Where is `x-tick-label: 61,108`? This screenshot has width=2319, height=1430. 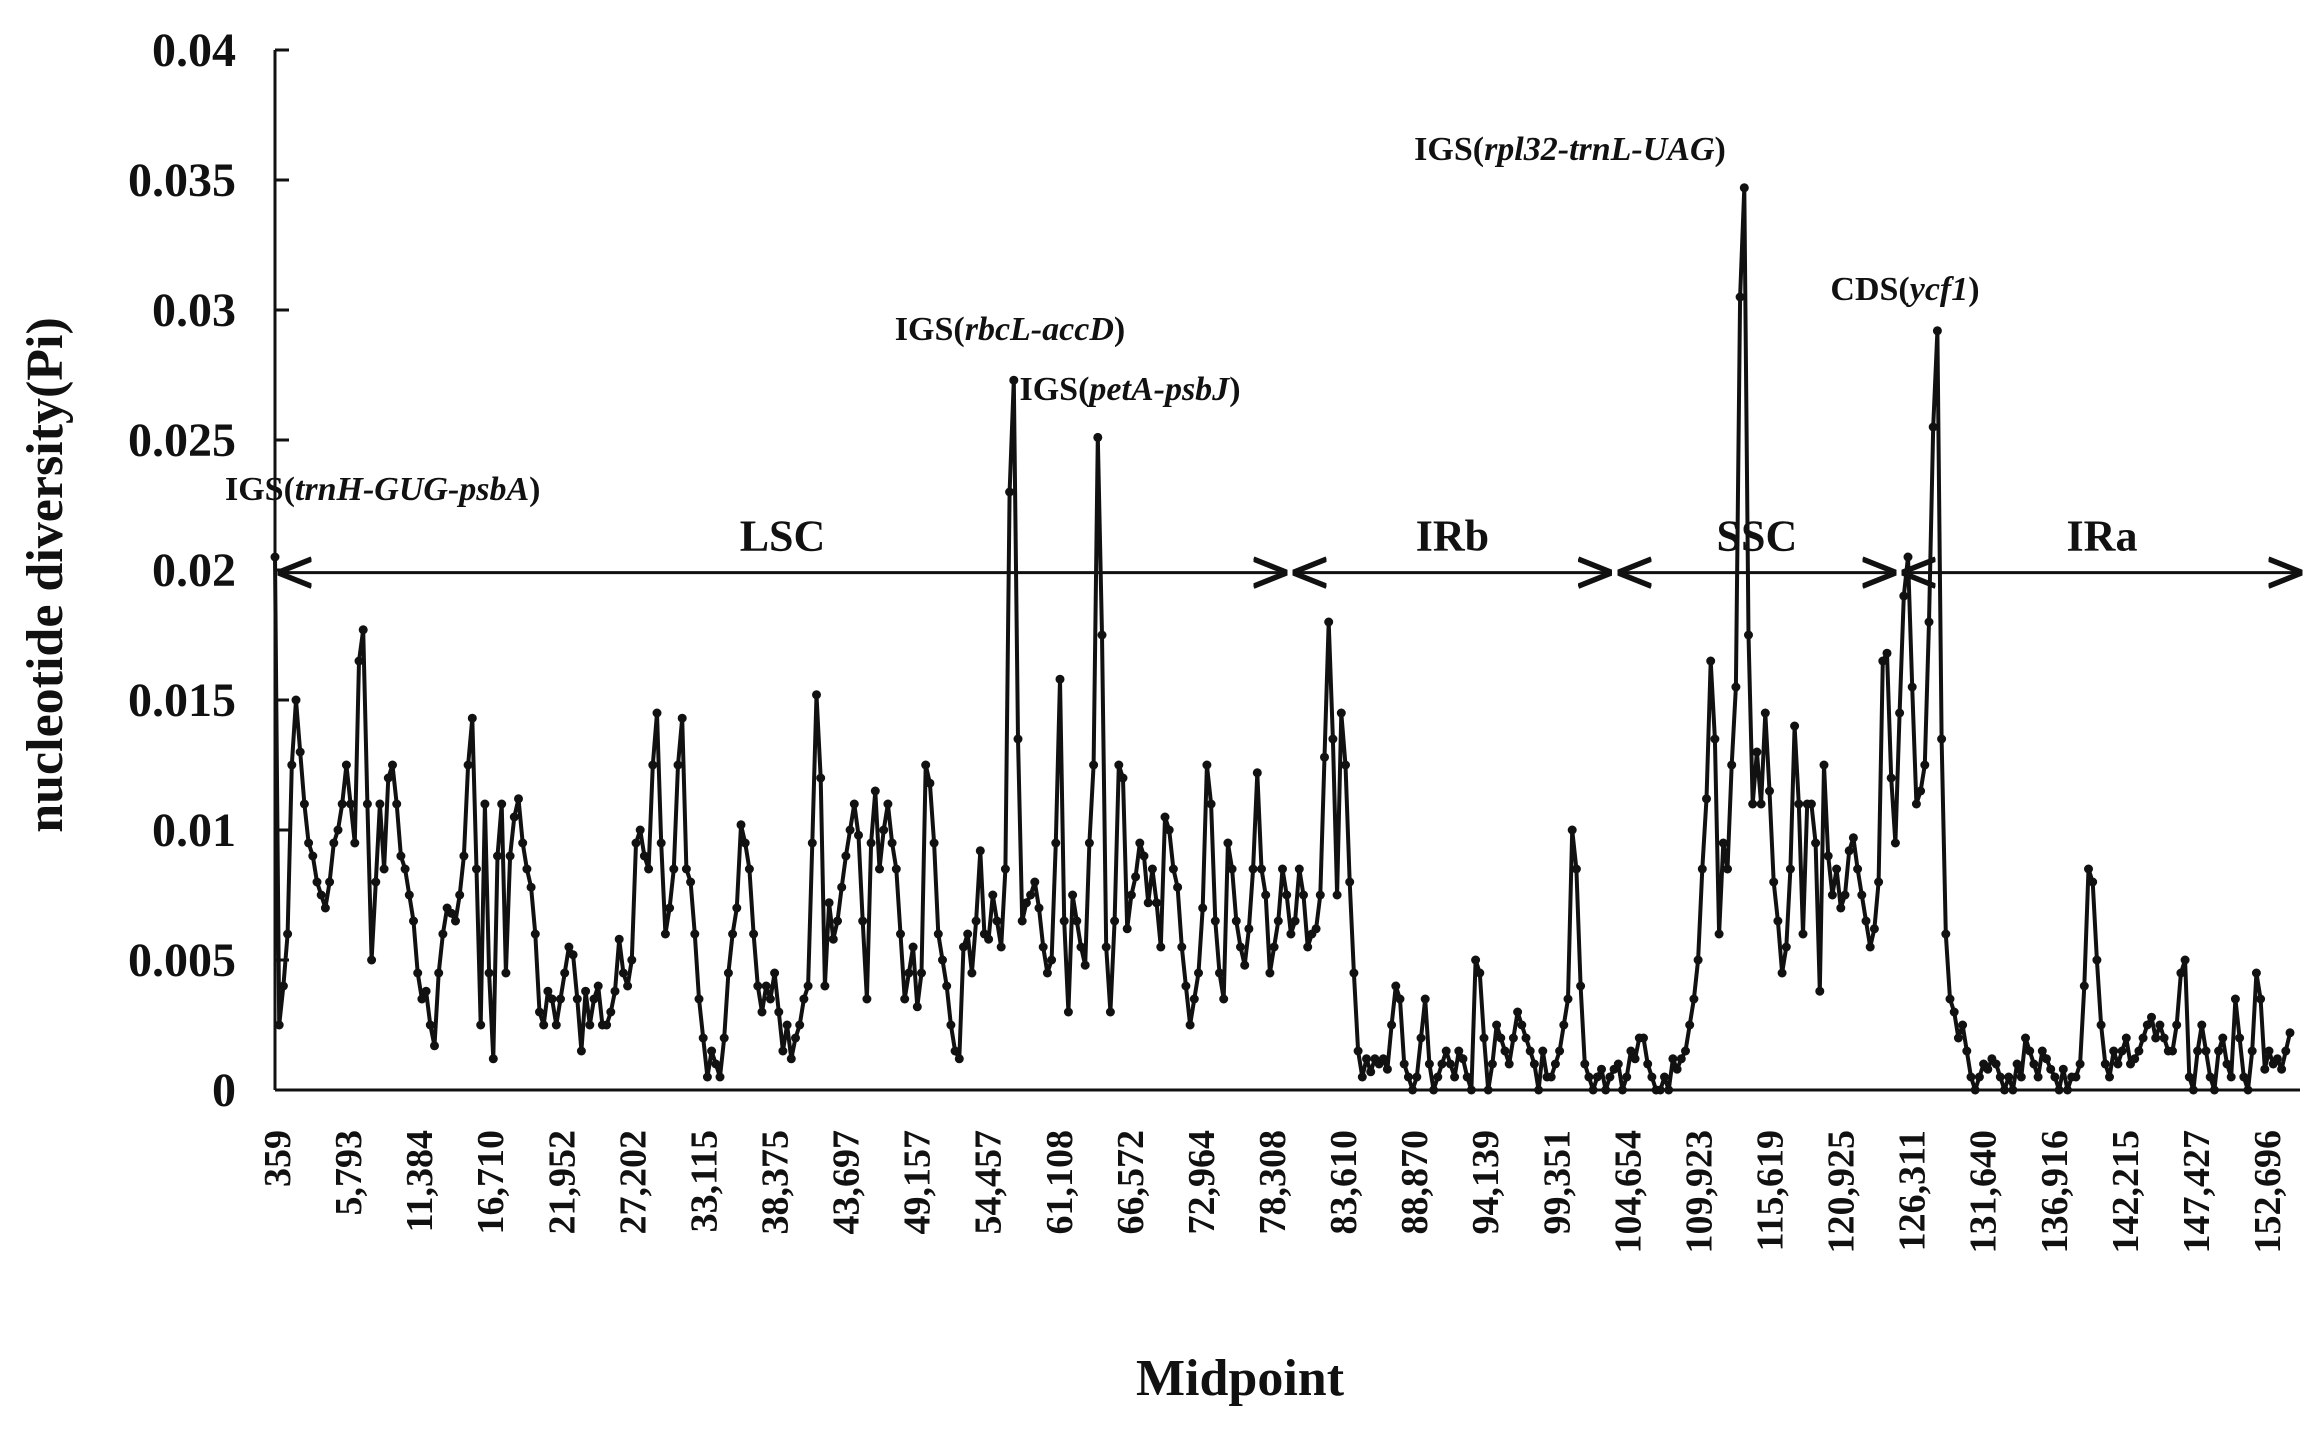 x-tick-label: 61,108 is located at coordinates (1060, 1182).